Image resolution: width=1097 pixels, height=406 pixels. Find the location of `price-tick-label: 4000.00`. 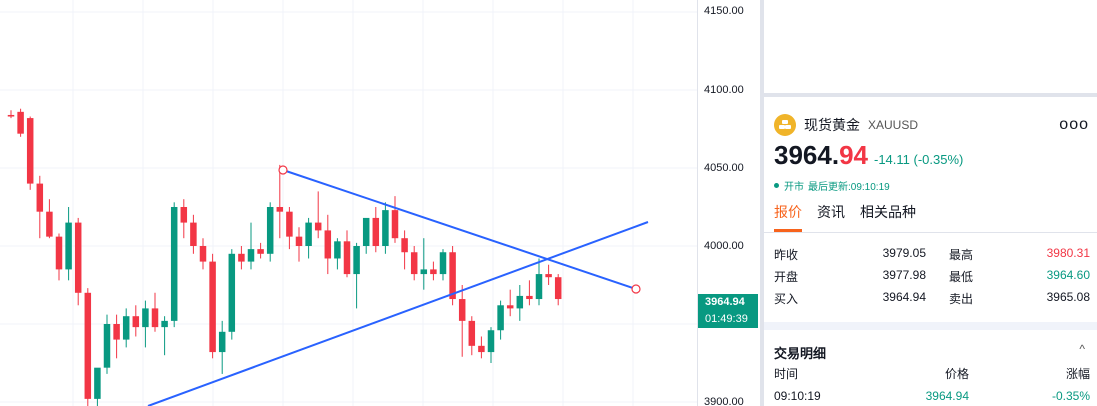

price-tick-label: 4000.00 is located at coordinates (724, 246).